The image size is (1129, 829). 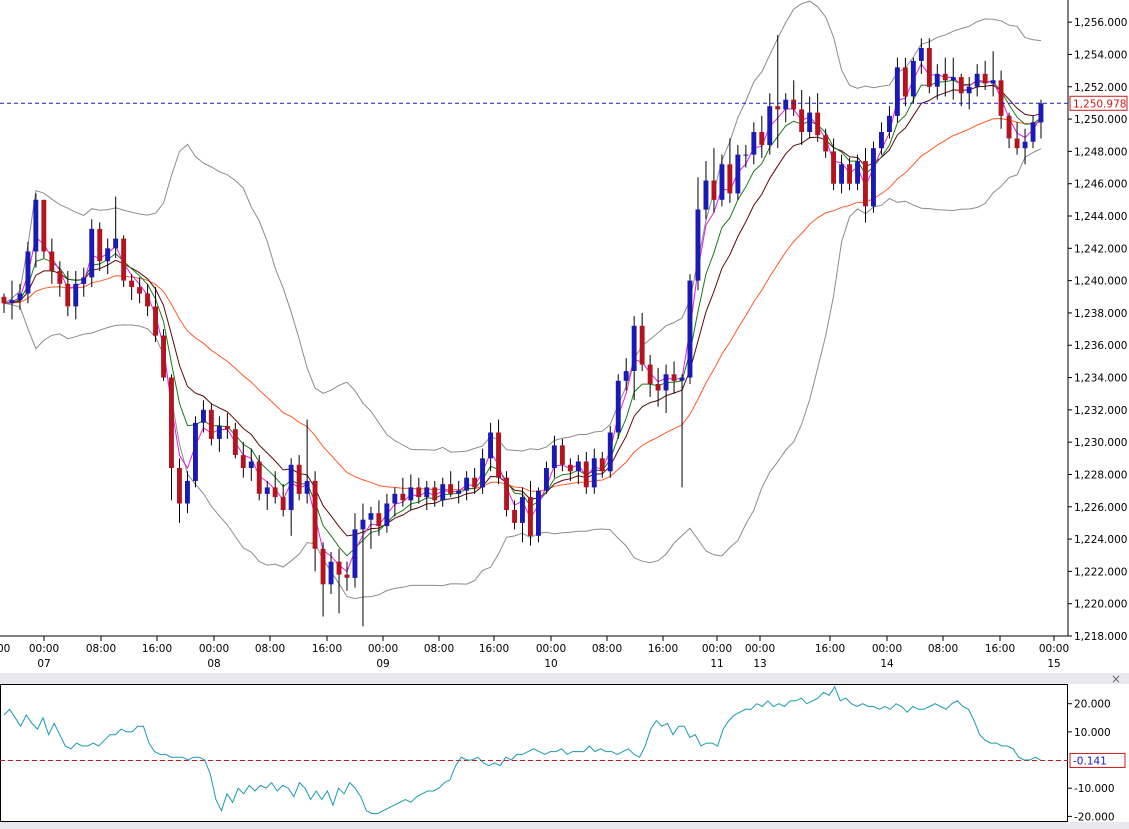 I want to click on oscillator-tick-label: -20.000, so click(x=1094, y=817).